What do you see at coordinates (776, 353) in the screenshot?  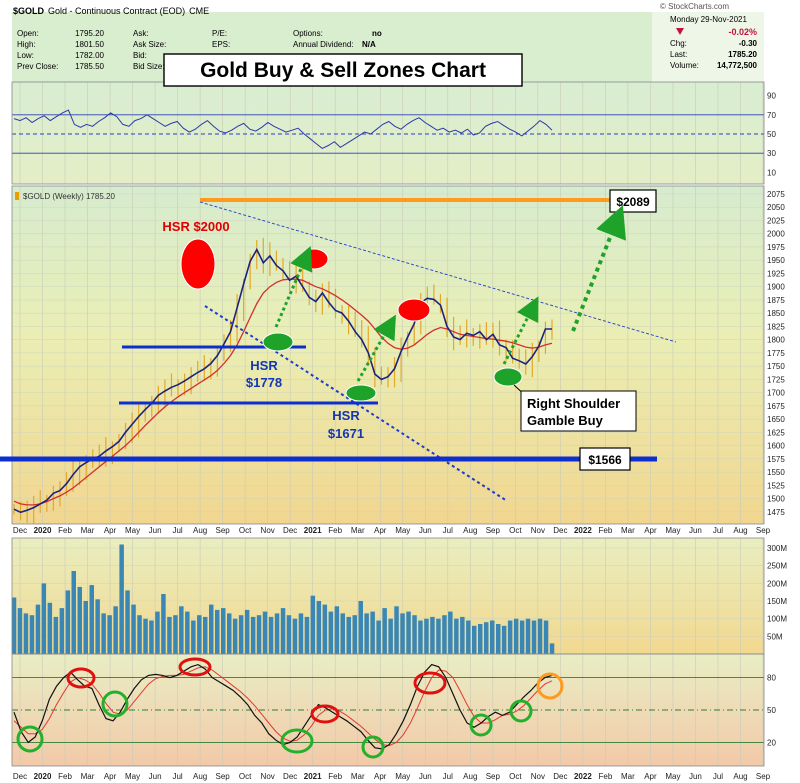 I see `price-y-tick-12: 1775` at bounding box center [776, 353].